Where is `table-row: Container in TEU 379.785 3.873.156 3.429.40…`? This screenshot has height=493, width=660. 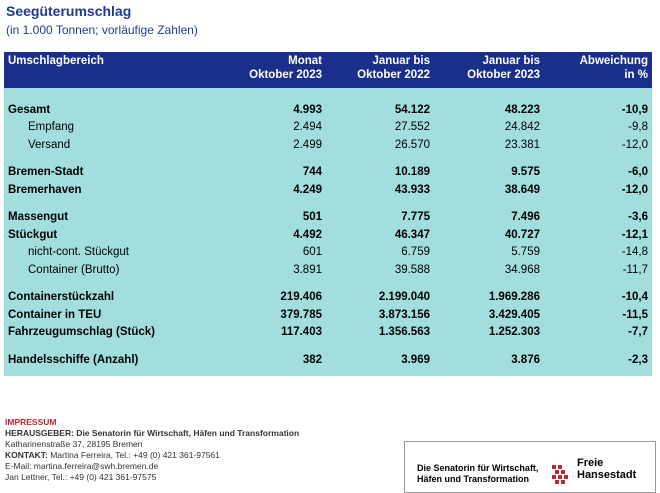 table-row: Container in TEU 379.785 3.873.156 3.429.40… is located at coordinates (328, 312).